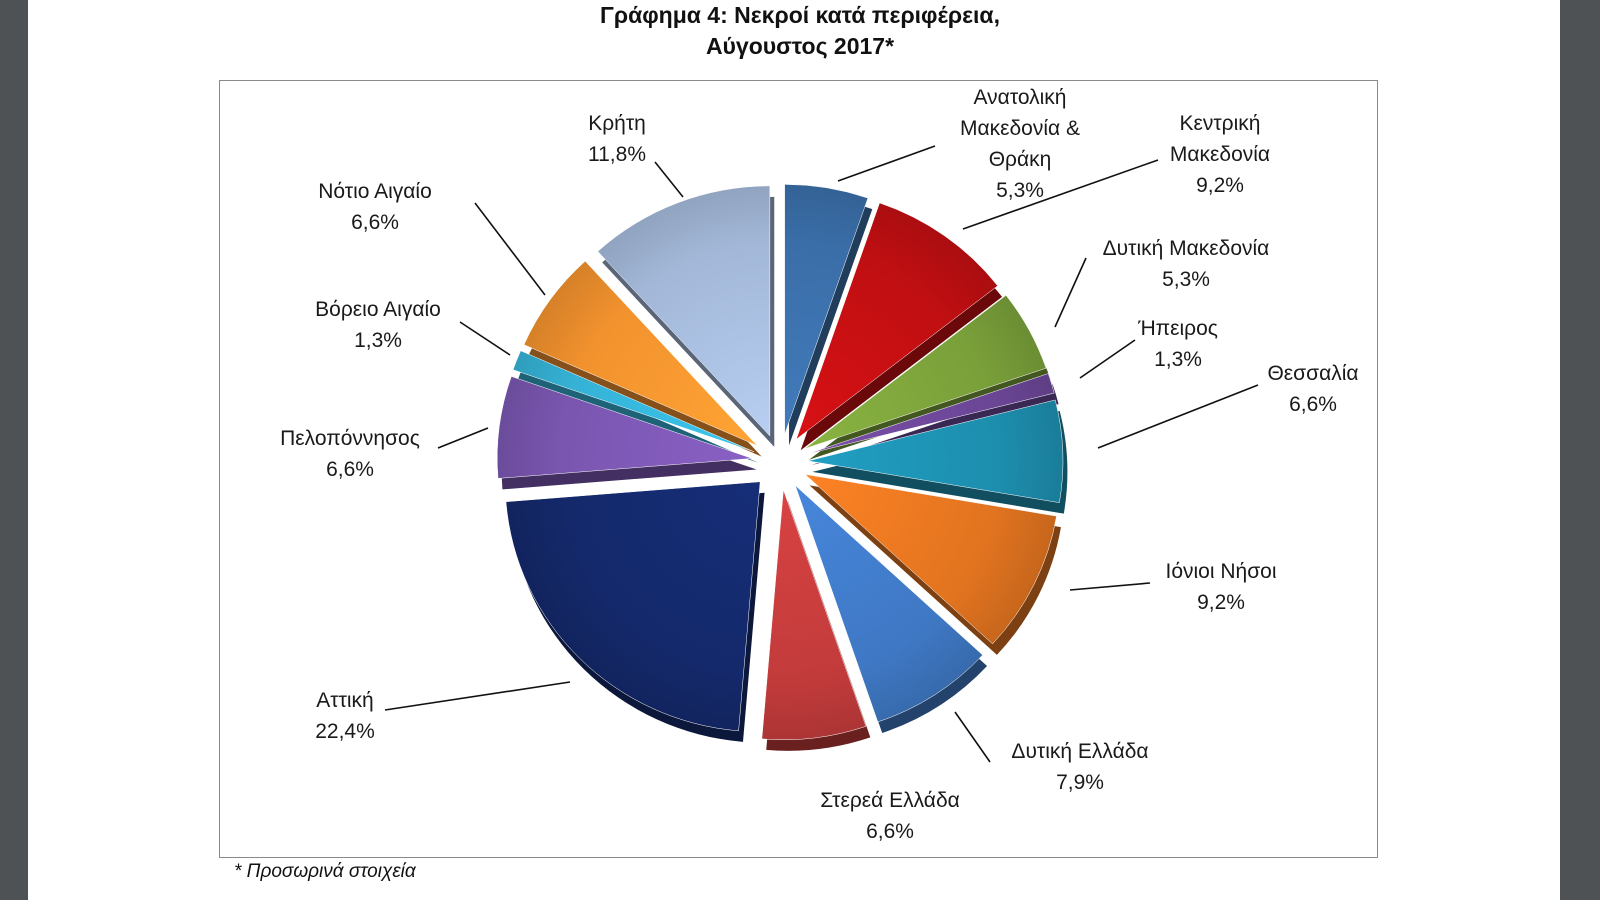 This screenshot has width=1600, height=900. I want to click on slice-label: Ανατολική Μακεδονία & Θράκη 5,3%, so click(1020, 144).